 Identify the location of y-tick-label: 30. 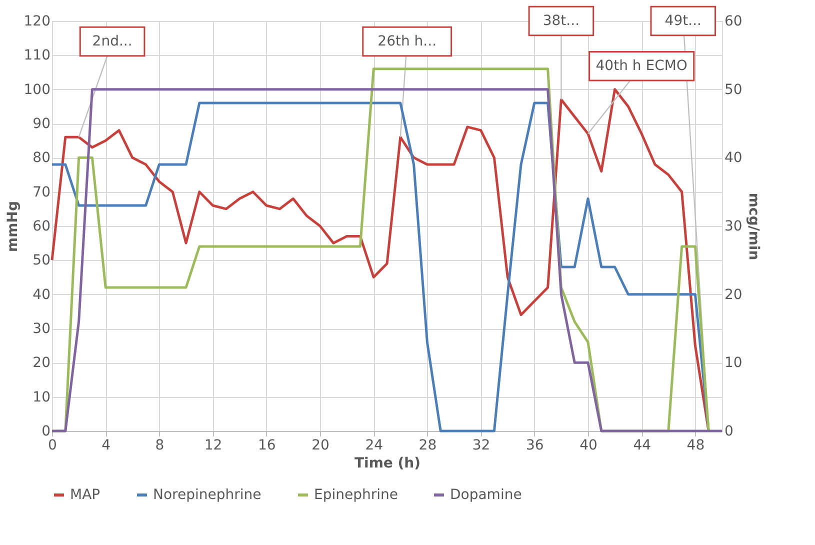
(41, 329).